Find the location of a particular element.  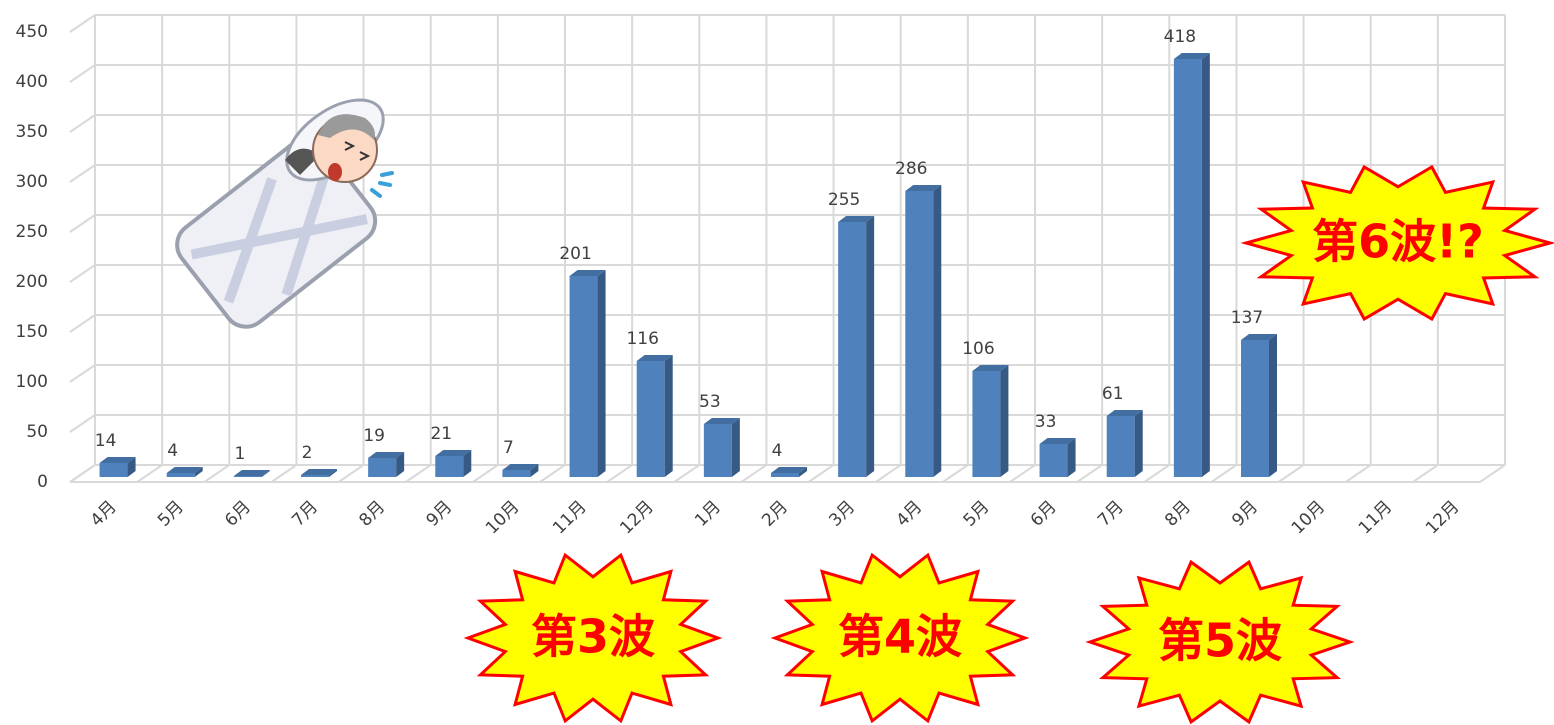

data-label: 201 is located at coordinates (575, 254).